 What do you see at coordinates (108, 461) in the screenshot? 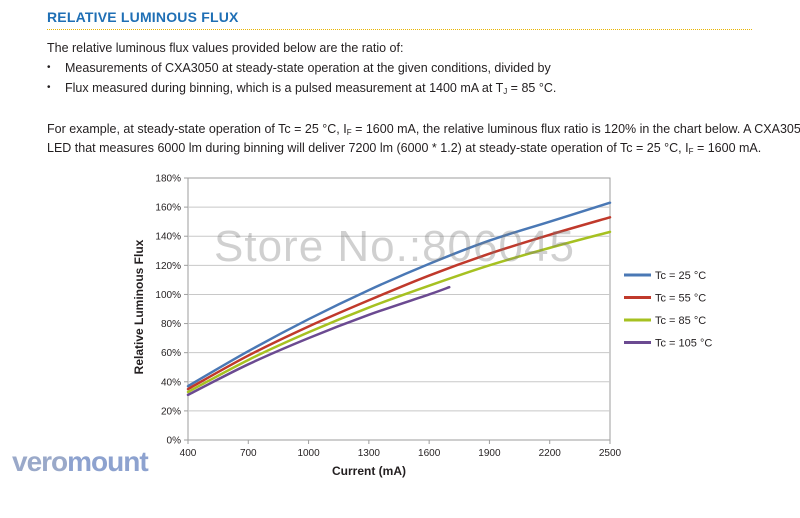
I see `logo-part-2: mount` at bounding box center [108, 461].